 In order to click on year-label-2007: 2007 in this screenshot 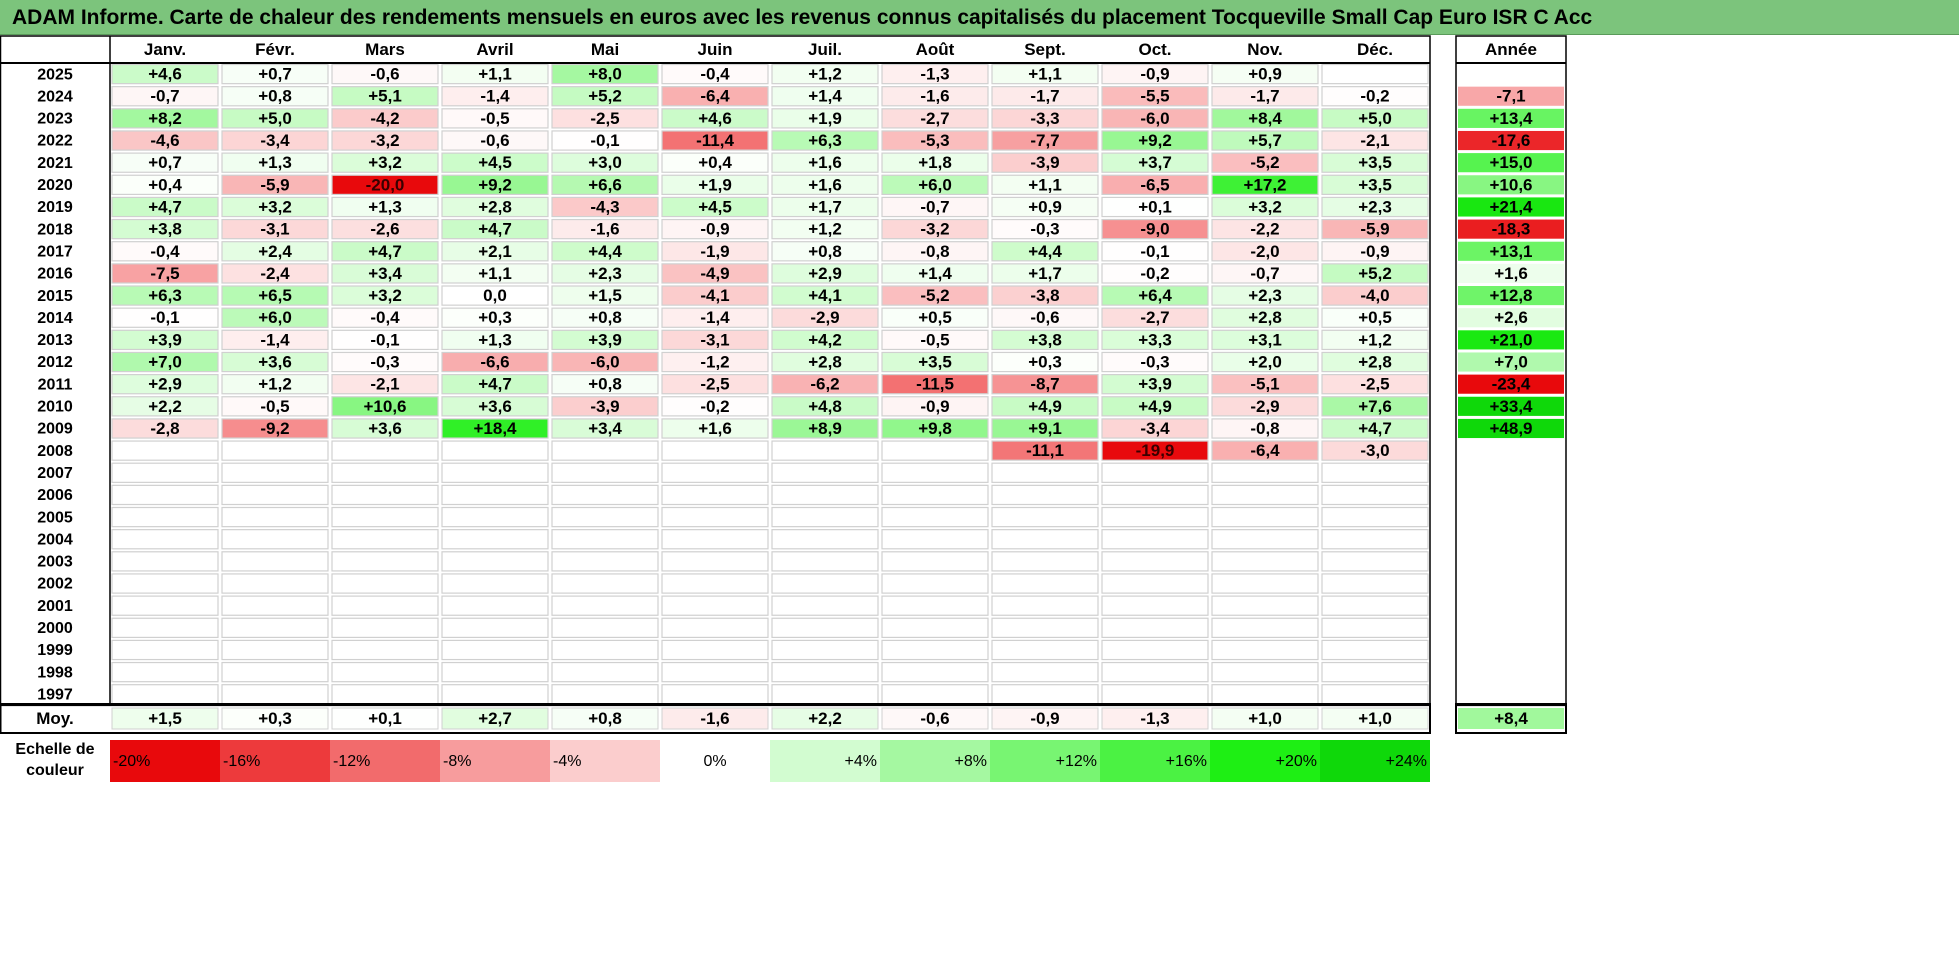, I will do `click(55, 473)`.